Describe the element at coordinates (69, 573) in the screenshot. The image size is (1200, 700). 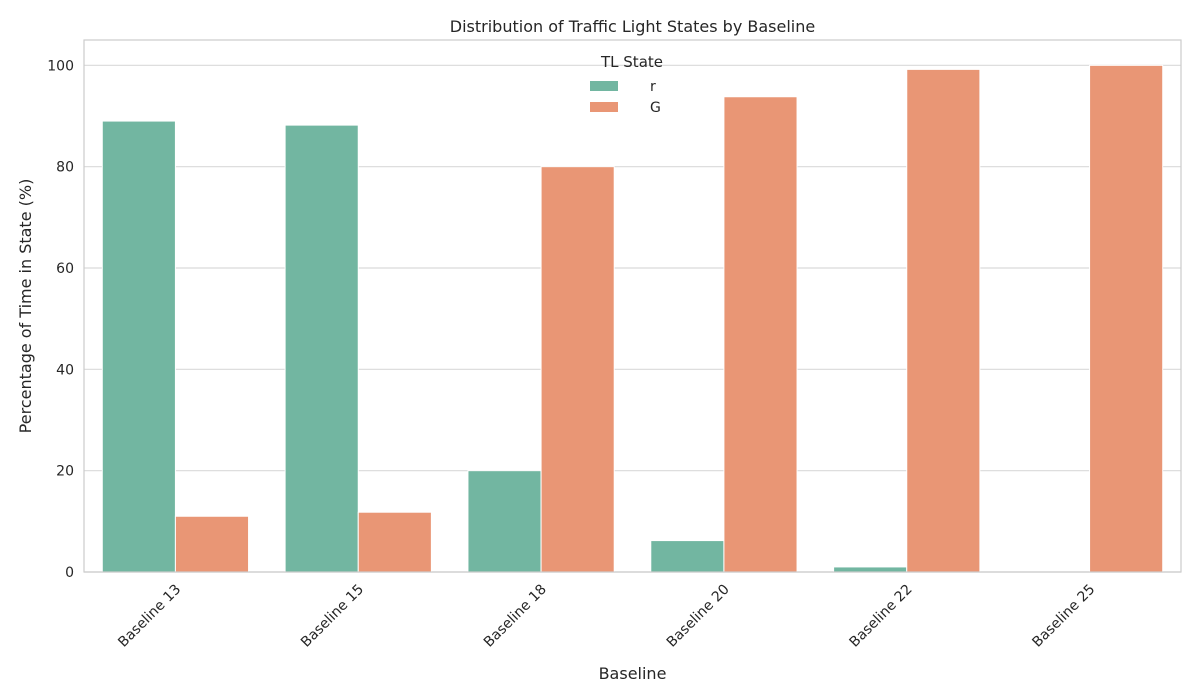
I see `y-tick-label: 0` at that location.